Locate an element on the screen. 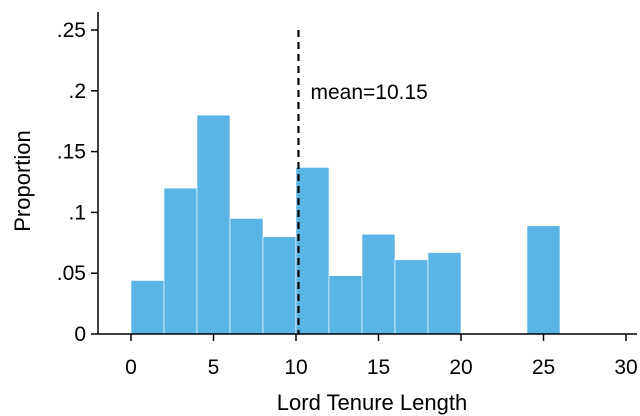 This screenshot has width=640, height=416. x-tick-label-1: 5 is located at coordinates (214, 367).